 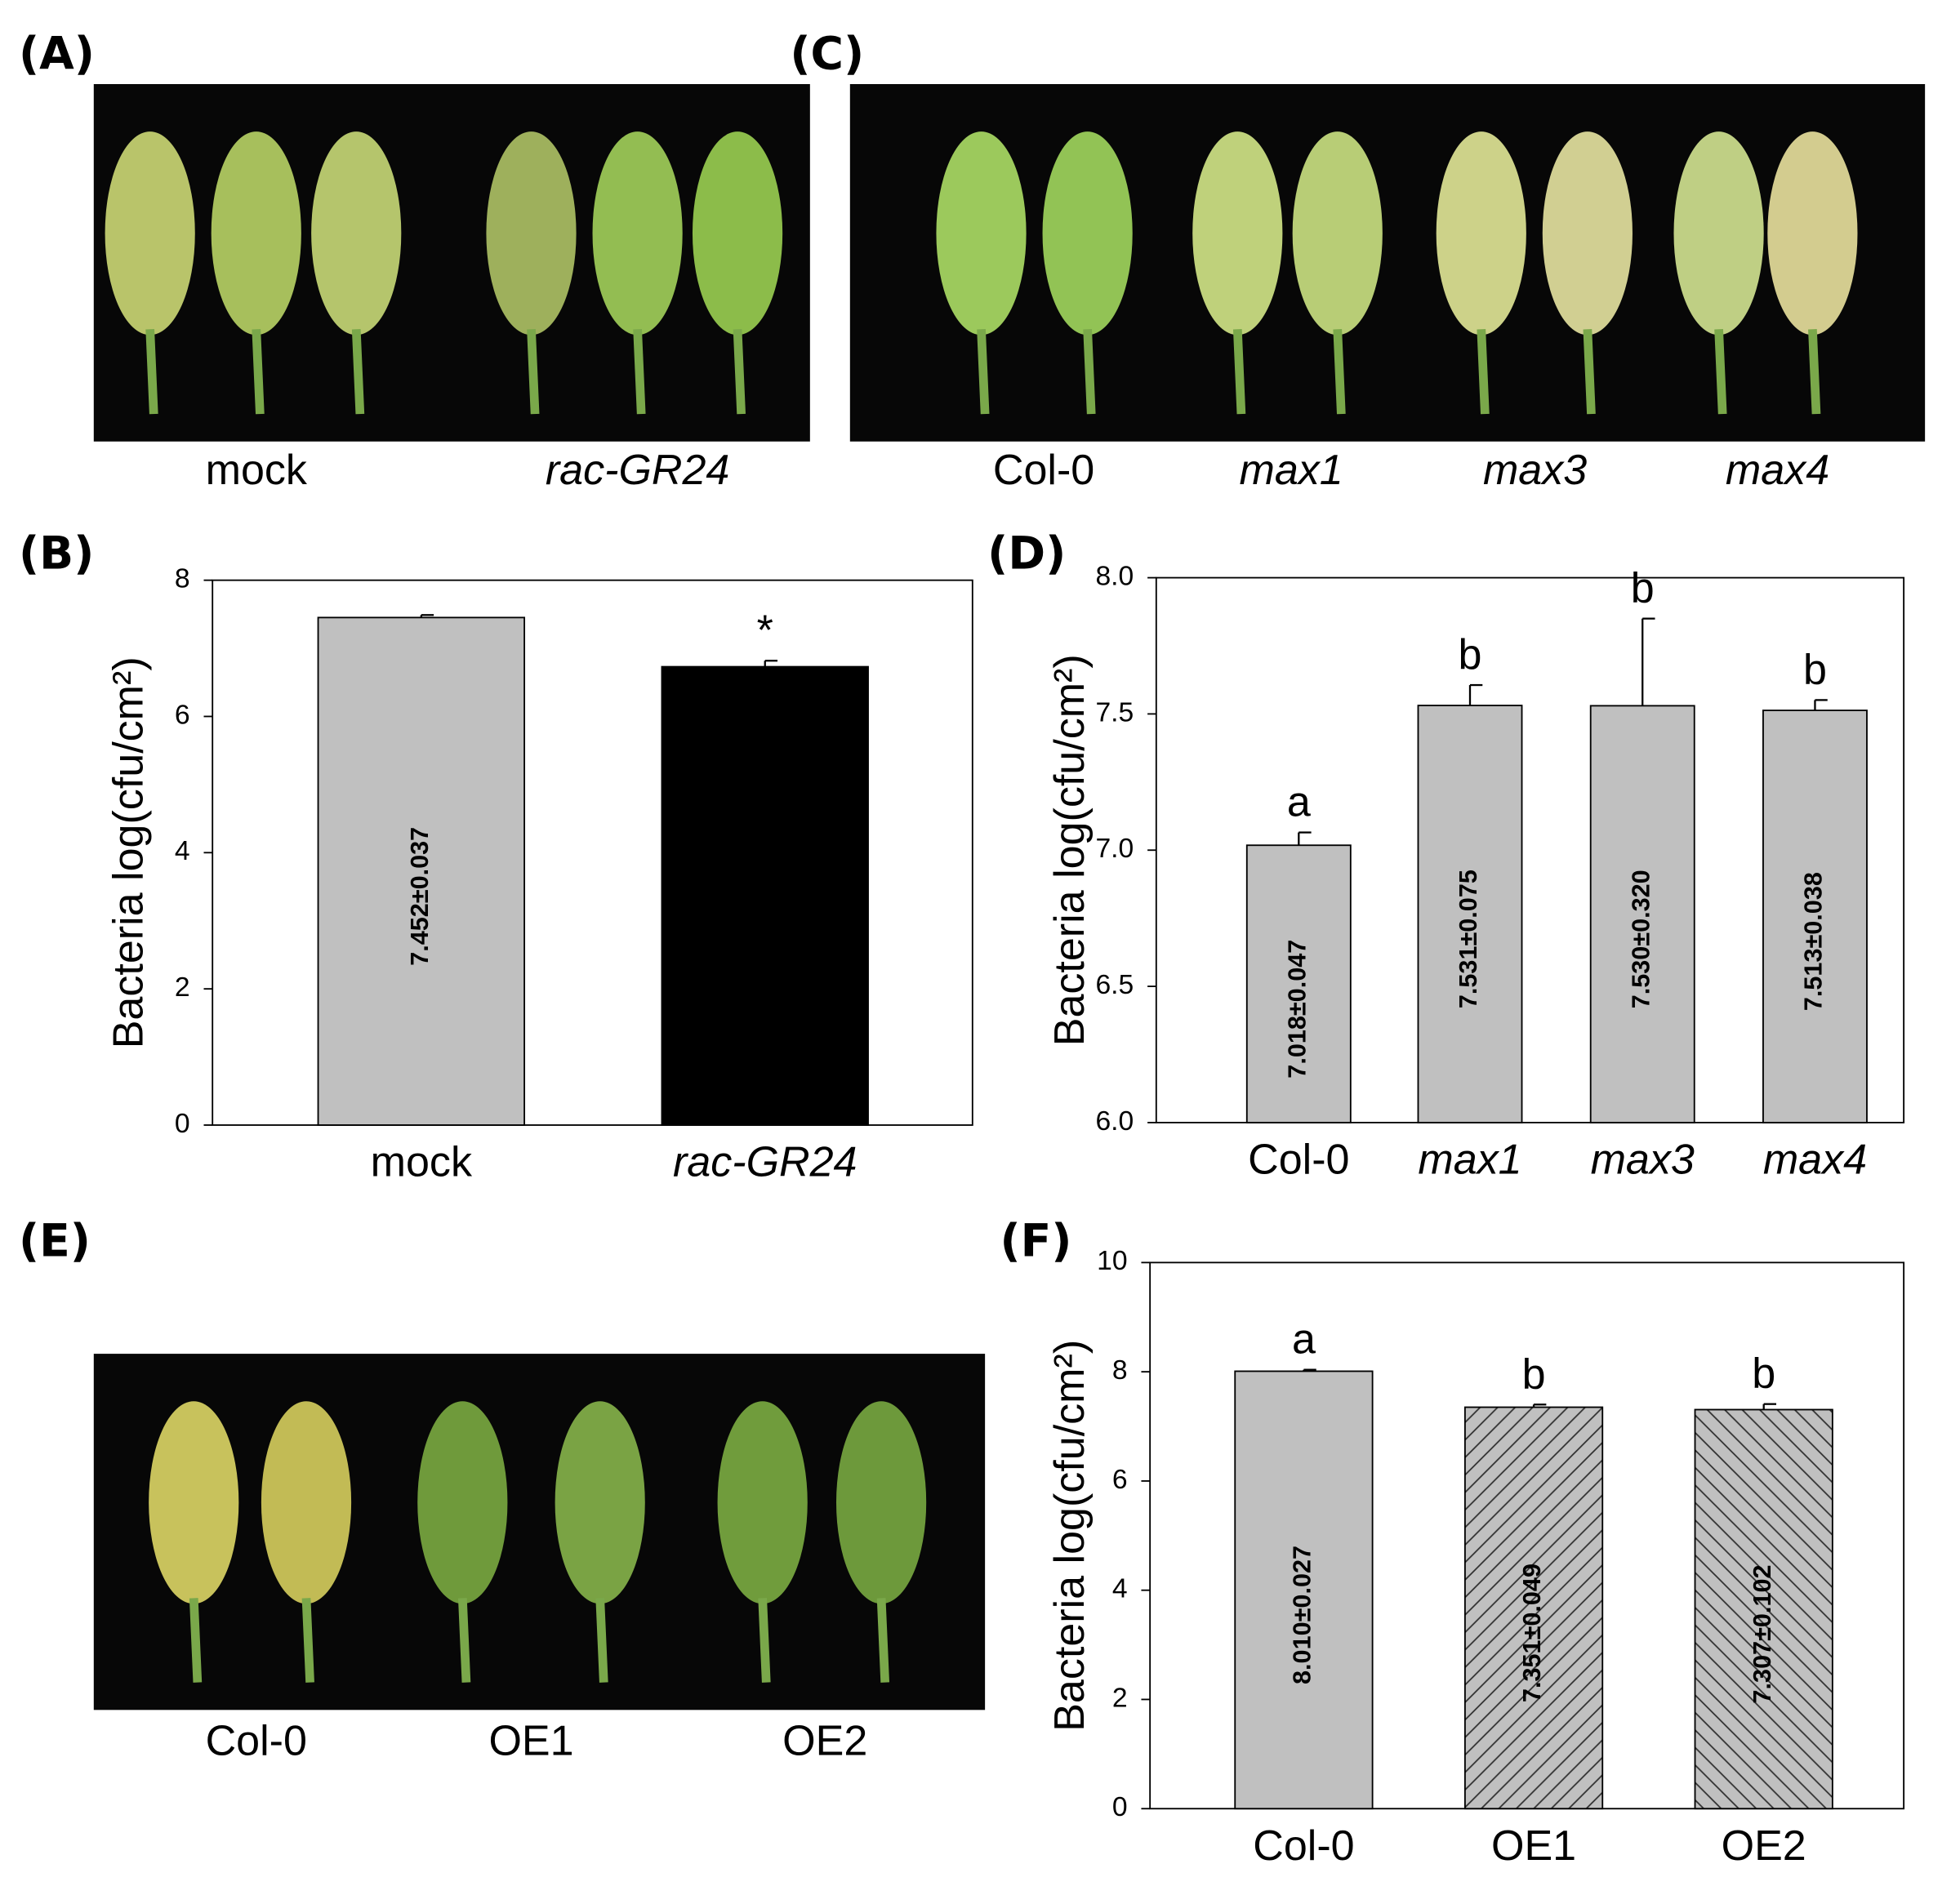 What do you see at coordinates (1297, 1010) in the screenshot?
I see `value-label: 7.018±0.047` at bounding box center [1297, 1010].